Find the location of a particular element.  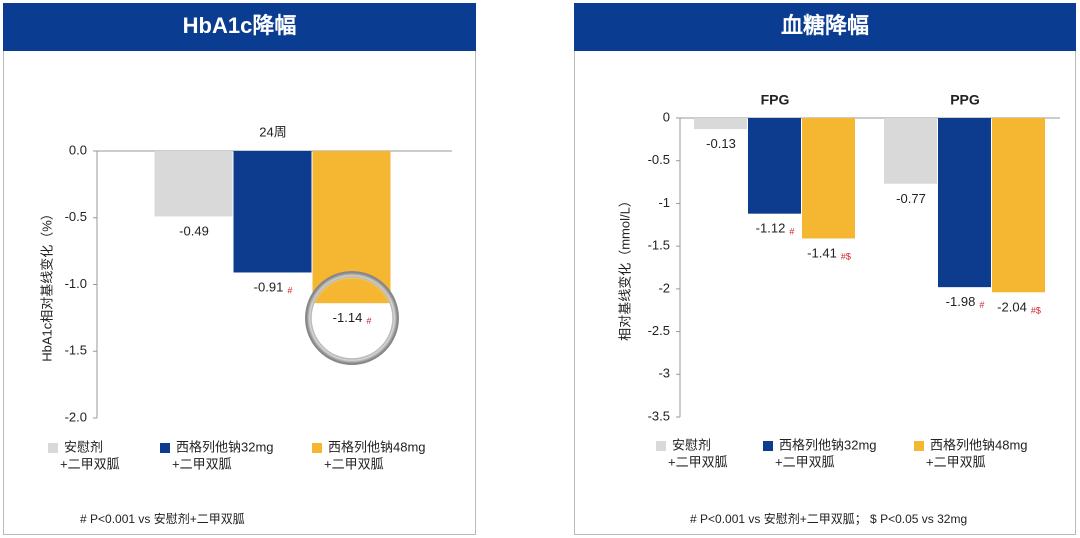

value-text: -0.91 is located at coordinates (269, 287).